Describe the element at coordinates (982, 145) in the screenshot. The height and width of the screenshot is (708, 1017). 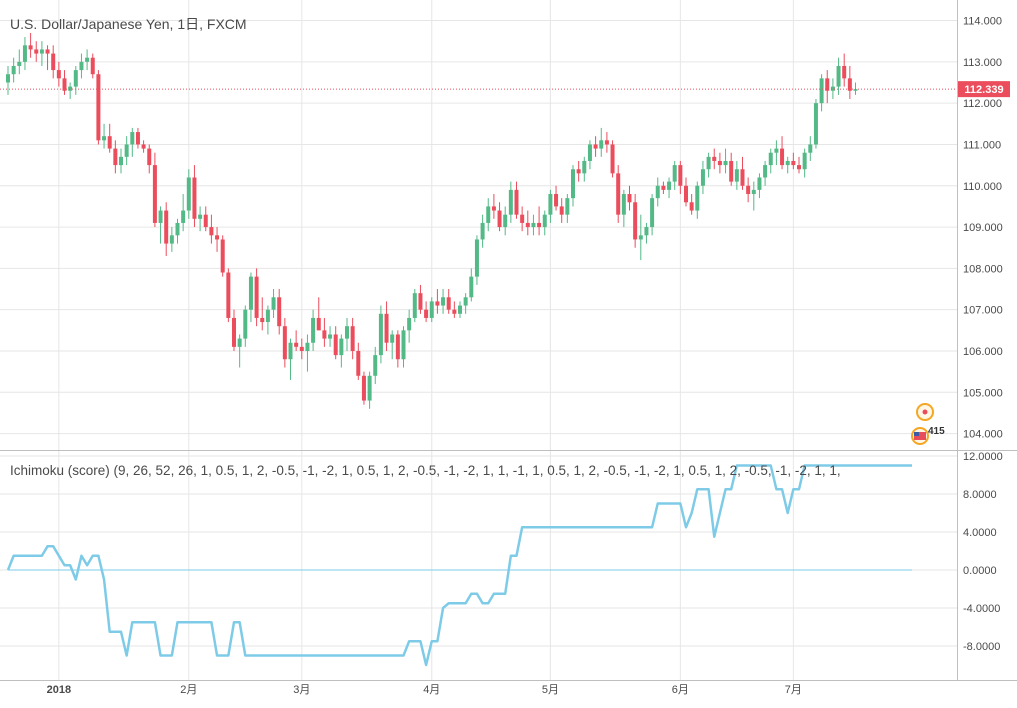
I see `price-tick-label: 111.000` at that location.